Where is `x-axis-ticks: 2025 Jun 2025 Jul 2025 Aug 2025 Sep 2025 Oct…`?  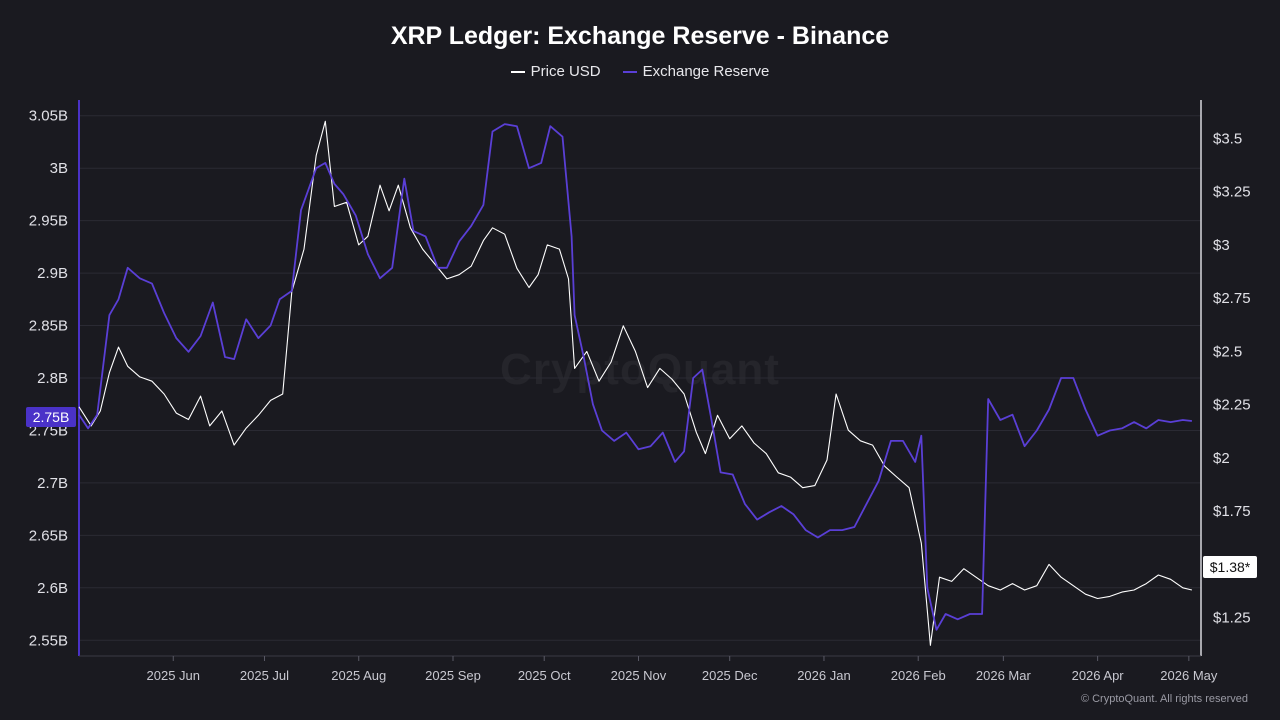 x-axis-ticks: 2025 Jun 2025 Jul 2025 Aug 2025 Sep 2025 Oct… is located at coordinates (682, 669).